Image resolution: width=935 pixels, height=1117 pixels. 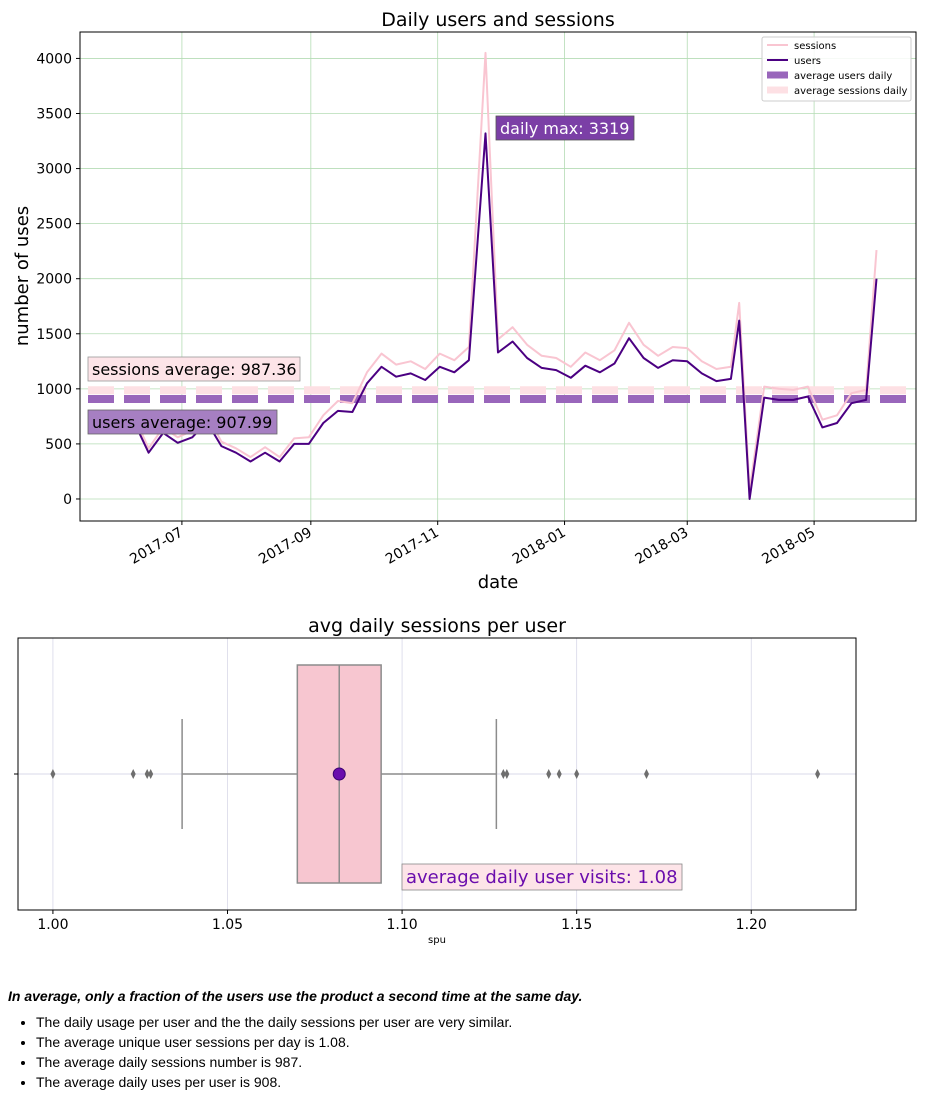 I want to click on legend-item-users: users, so click(x=794, y=61).